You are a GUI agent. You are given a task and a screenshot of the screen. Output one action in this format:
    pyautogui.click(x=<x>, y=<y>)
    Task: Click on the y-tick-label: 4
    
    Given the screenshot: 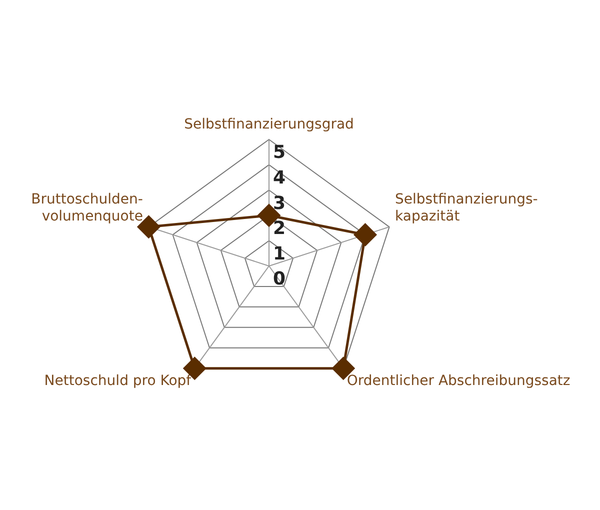 What is the action you would take?
    pyautogui.click(x=279, y=177)
    